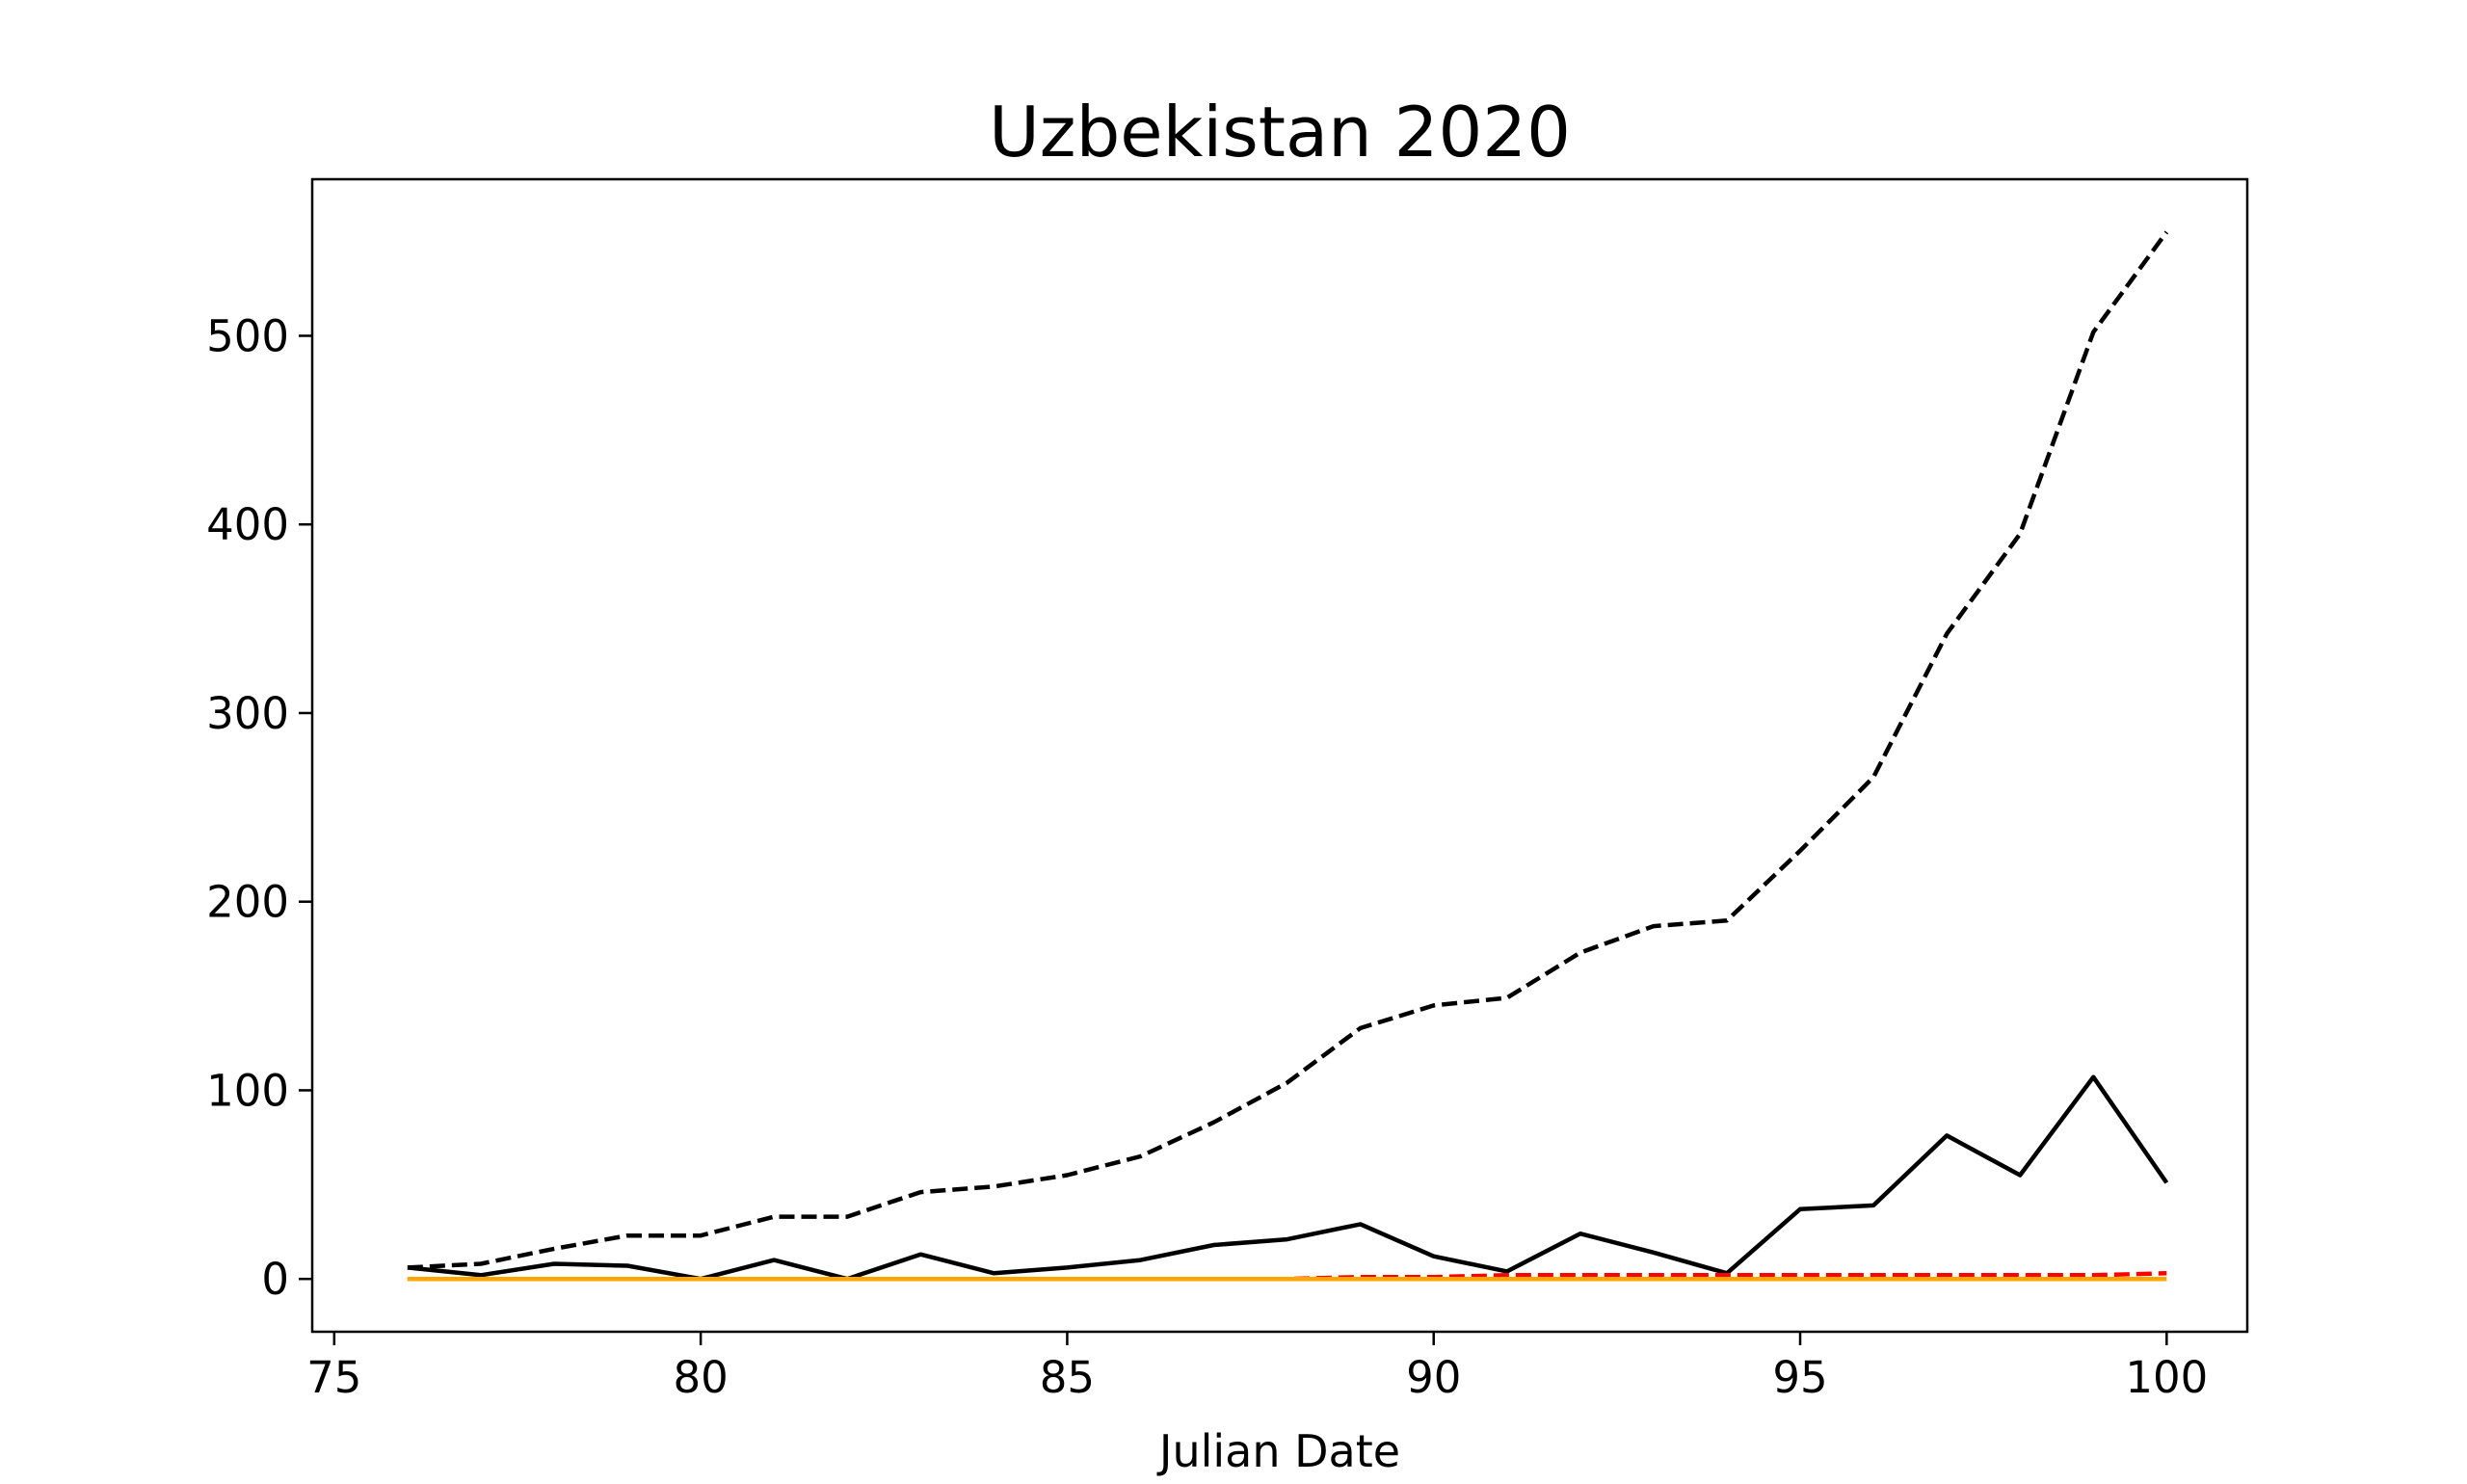  I want to click on x-tick-label: 75, so click(333, 1377).